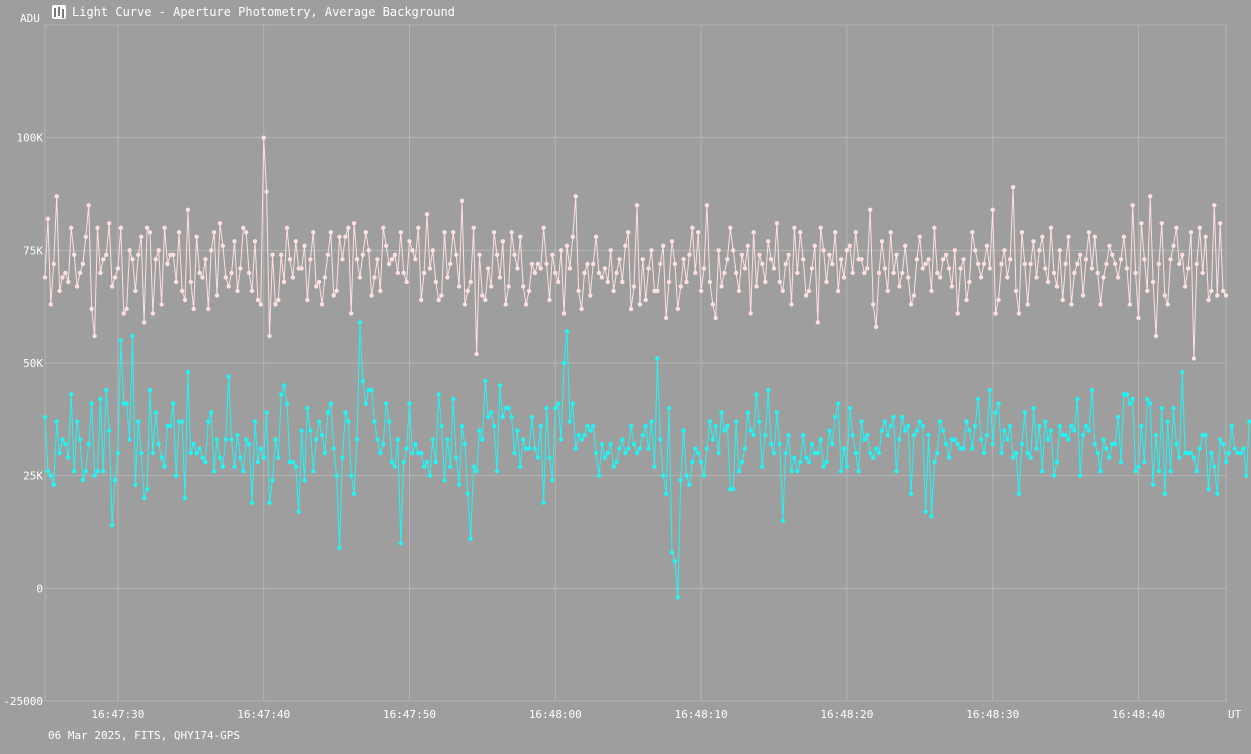 The image size is (1251, 754). I want to click on x-tick-label: 16:48:40, so click(1138, 714).